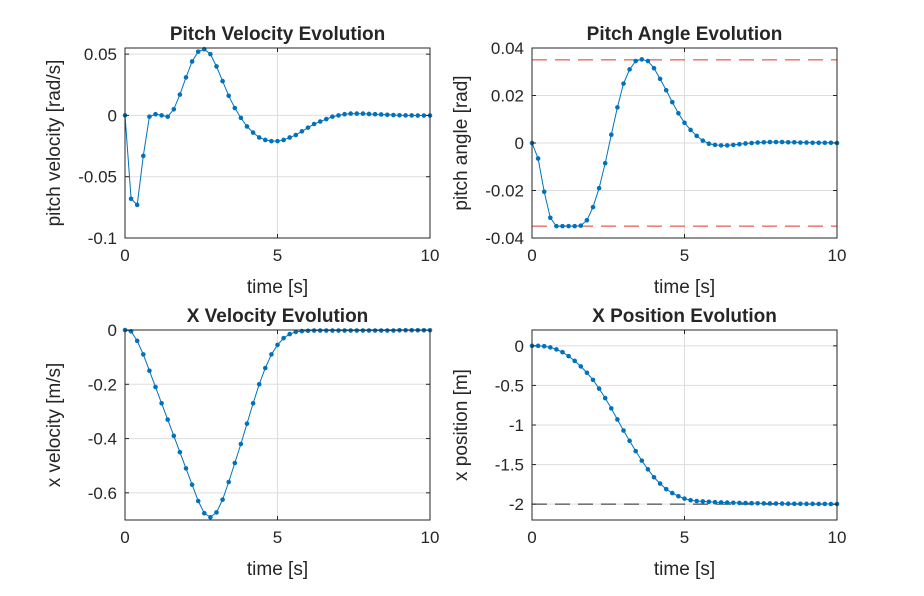 This screenshot has height=596, width=924. What do you see at coordinates (102, 384) in the screenshot?
I see `y-tick-label: -0.2` at bounding box center [102, 384].